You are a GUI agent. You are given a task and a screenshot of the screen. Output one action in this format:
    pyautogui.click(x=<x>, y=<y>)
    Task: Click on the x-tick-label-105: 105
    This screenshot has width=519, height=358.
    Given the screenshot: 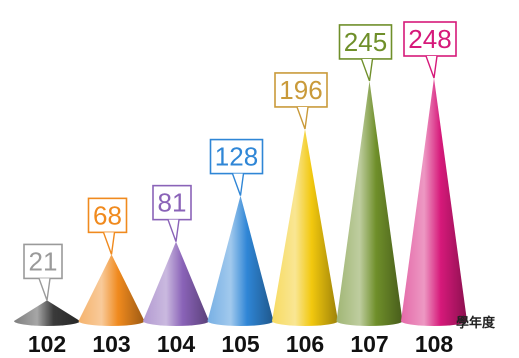 What is the action you would take?
    pyautogui.click(x=240, y=344)
    